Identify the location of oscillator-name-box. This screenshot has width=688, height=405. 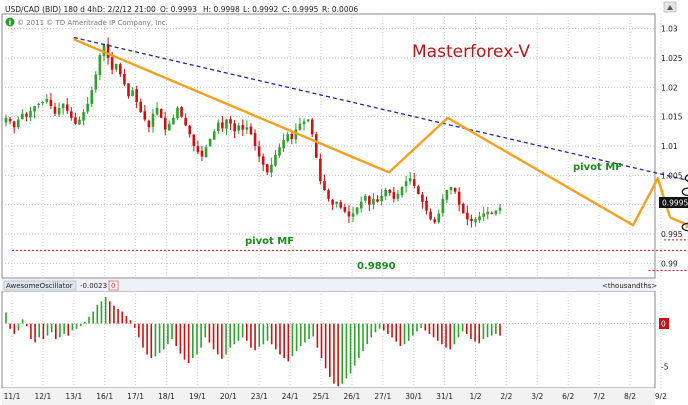
(40, 285).